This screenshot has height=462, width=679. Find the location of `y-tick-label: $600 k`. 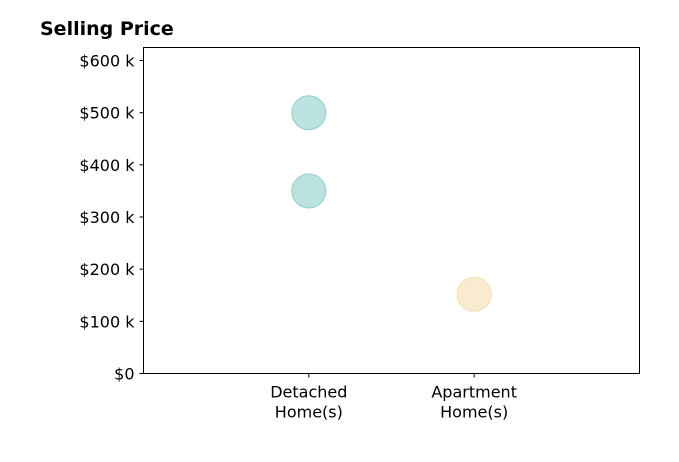

y-tick-label: $600 k is located at coordinates (107, 61).